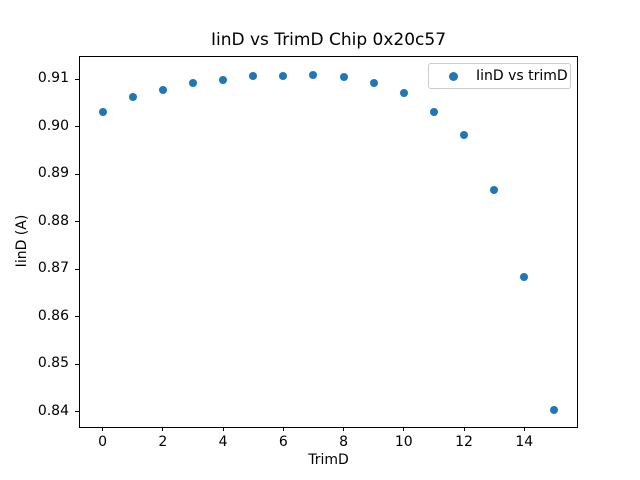 Image resolution: width=640 pixels, height=480 pixels. What do you see at coordinates (328, 460) in the screenshot?
I see `x-axis-label: TrimD` at bounding box center [328, 460].